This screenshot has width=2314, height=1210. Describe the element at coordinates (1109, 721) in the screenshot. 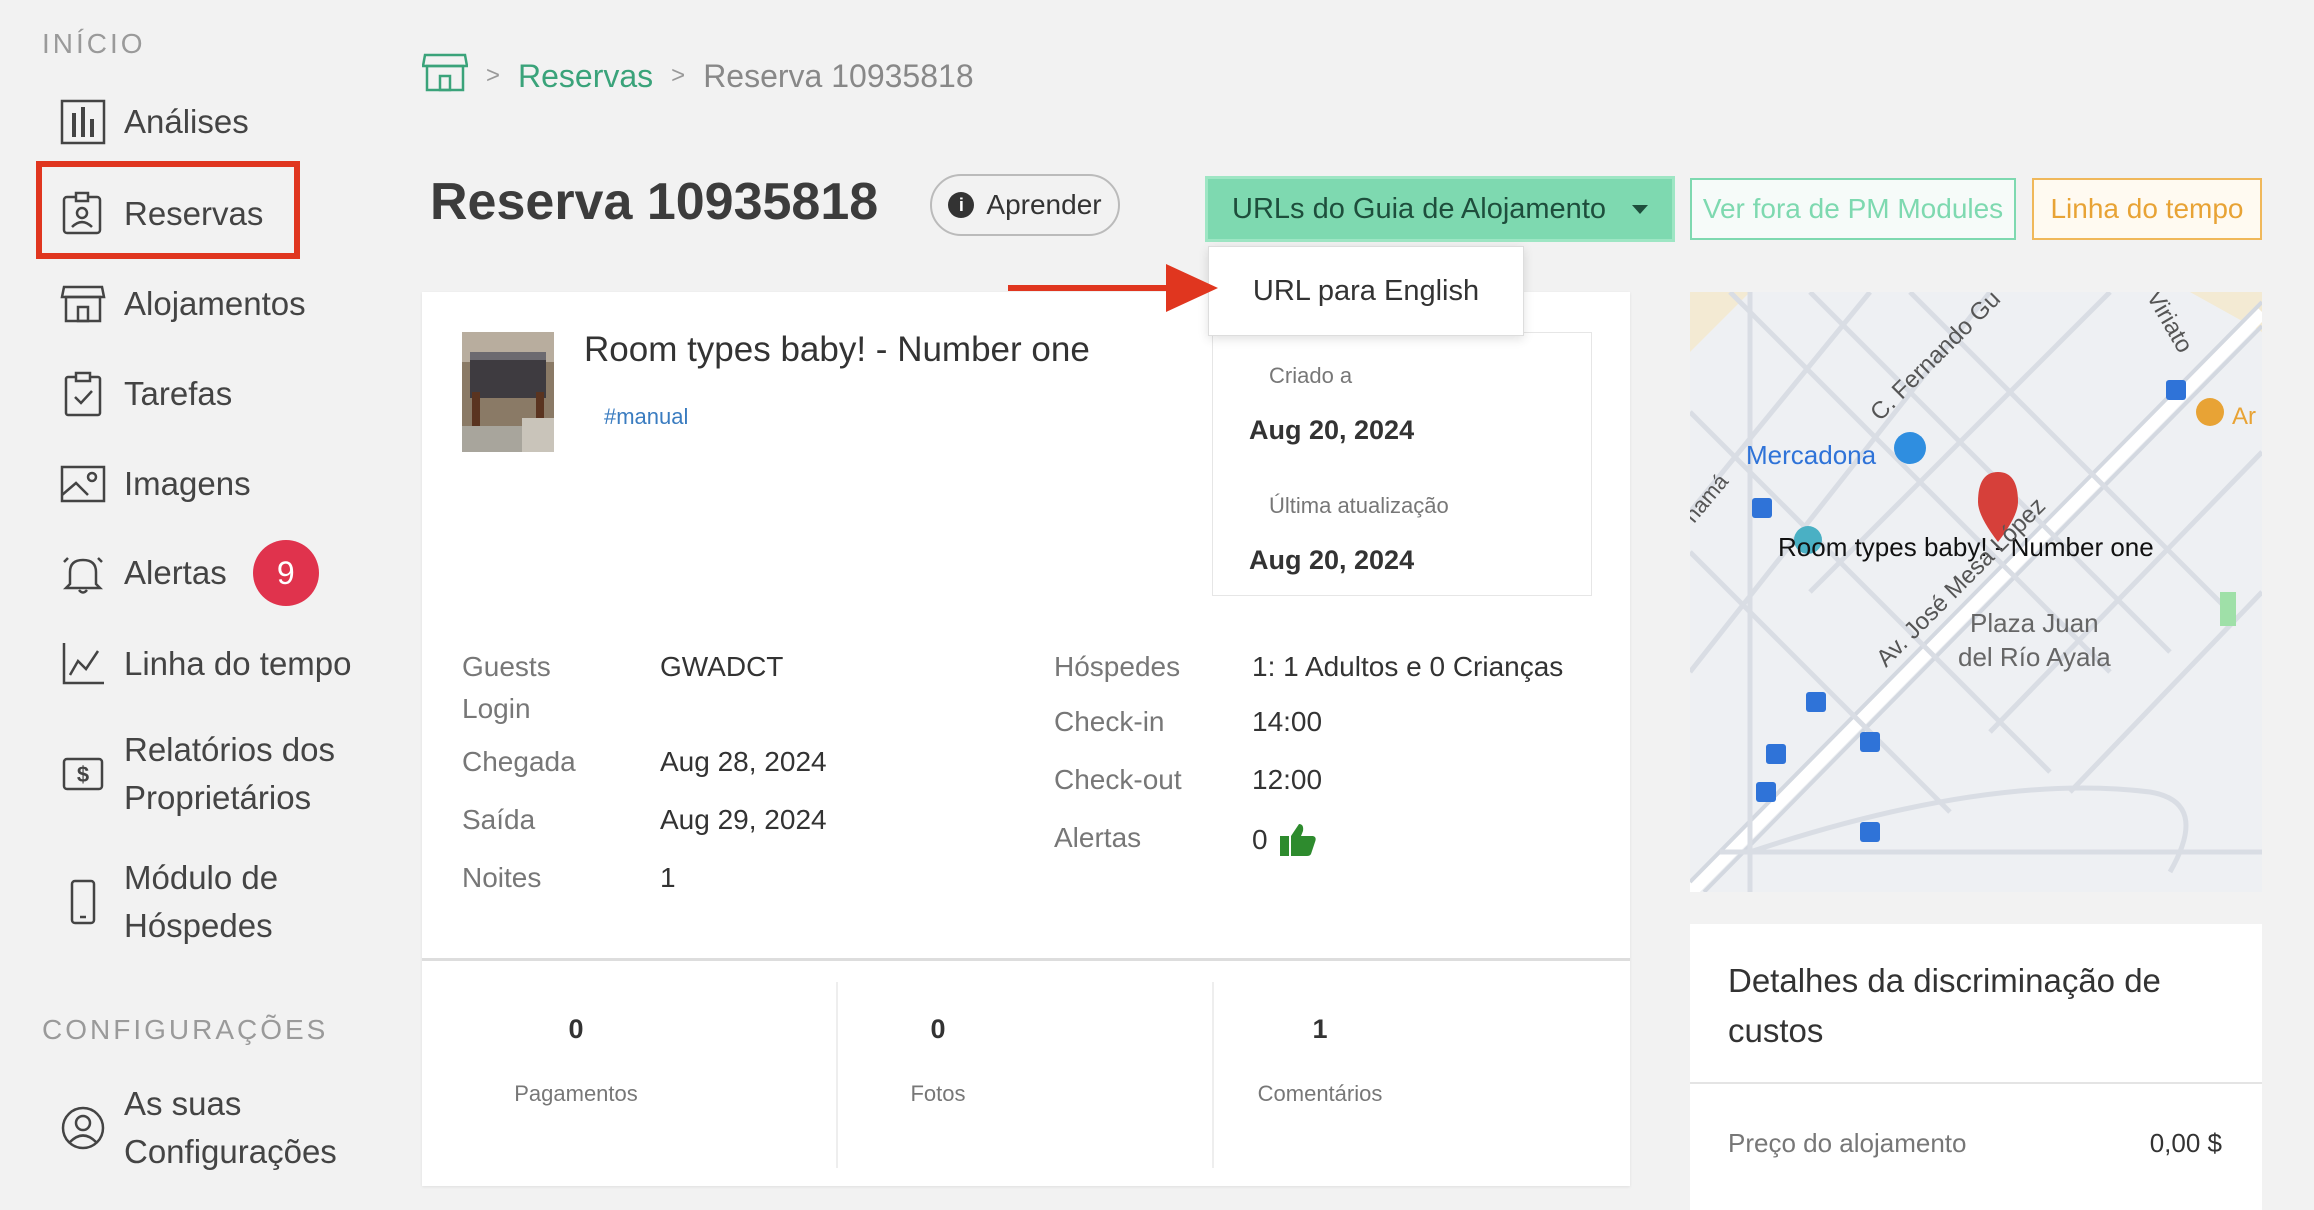

I see `checkin-label: Check-in` at that location.